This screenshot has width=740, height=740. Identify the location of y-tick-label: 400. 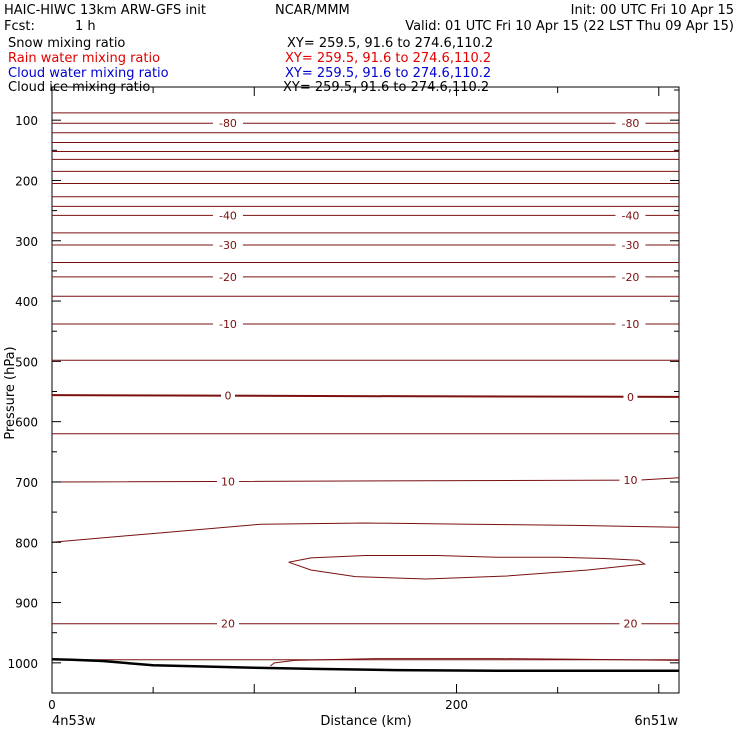
(26, 302).